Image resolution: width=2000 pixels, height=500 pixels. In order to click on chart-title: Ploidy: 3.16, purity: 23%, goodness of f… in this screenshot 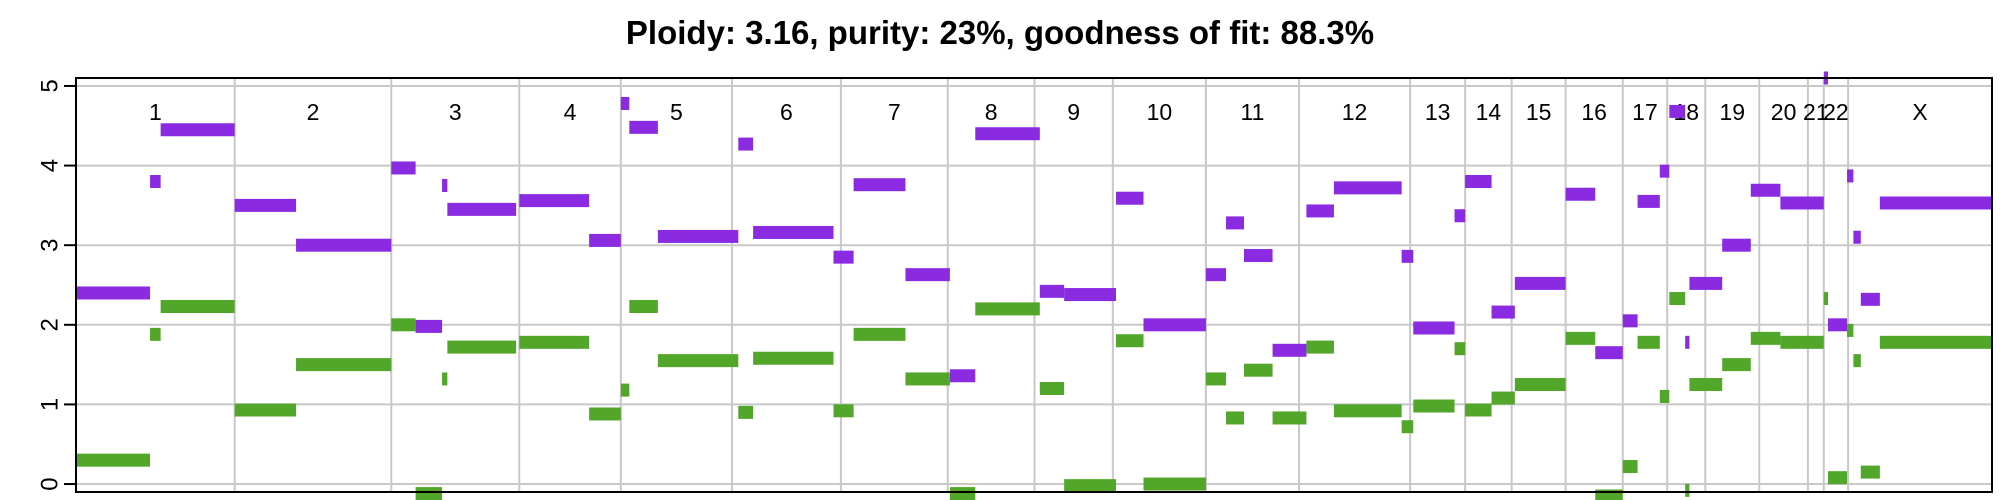, I will do `click(1000, 32)`.